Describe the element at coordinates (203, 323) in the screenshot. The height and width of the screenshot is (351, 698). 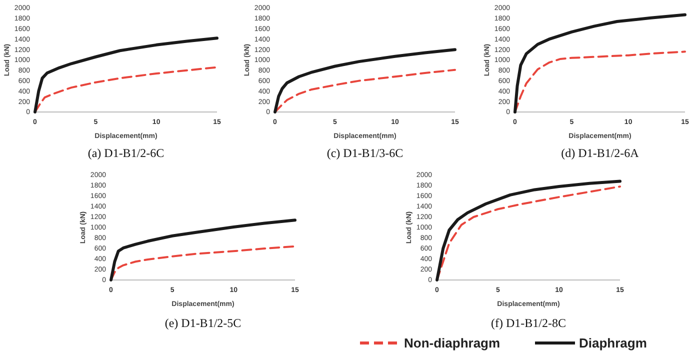
I see `text: (e) D1-B1/2-5C` at that location.